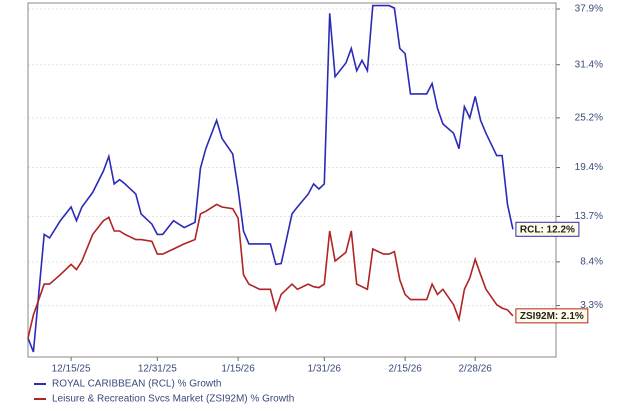  I want to click on y-tick-label: 25.2%, so click(589, 117).